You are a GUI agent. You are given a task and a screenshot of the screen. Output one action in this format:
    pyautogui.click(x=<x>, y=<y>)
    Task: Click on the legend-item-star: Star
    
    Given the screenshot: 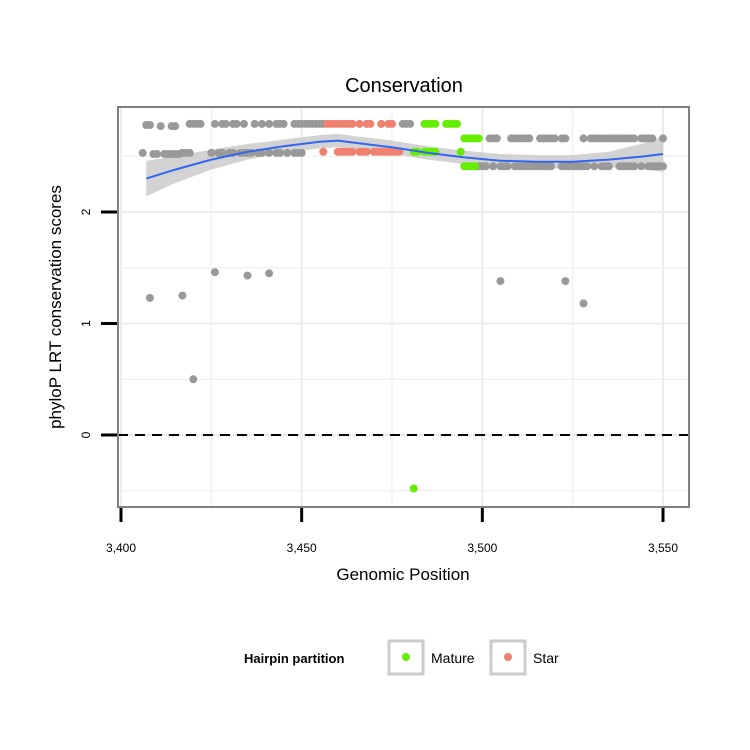 What is the action you would take?
    pyautogui.click(x=524, y=657)
    